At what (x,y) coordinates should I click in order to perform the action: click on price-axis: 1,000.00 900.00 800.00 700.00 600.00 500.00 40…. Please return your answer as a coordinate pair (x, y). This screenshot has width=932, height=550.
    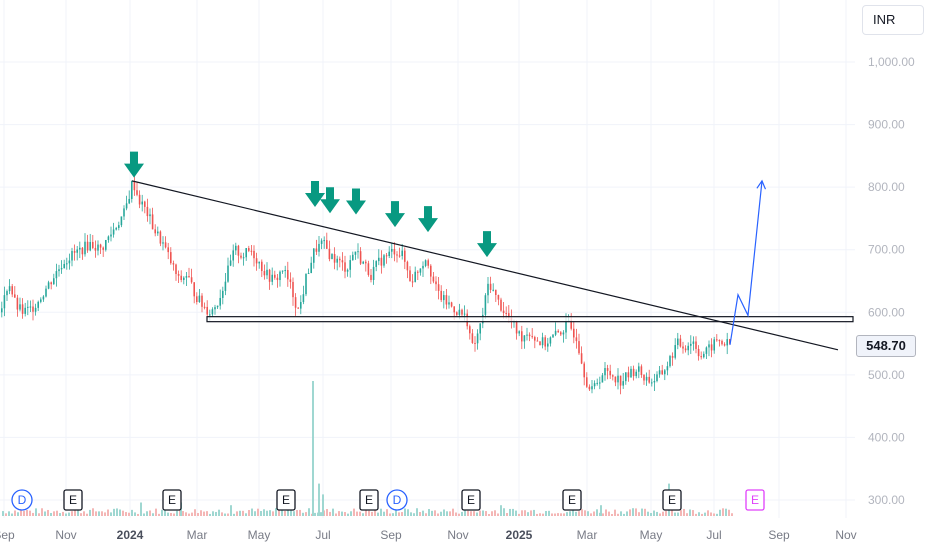
    Looking at the image, I should click on (891, 281).